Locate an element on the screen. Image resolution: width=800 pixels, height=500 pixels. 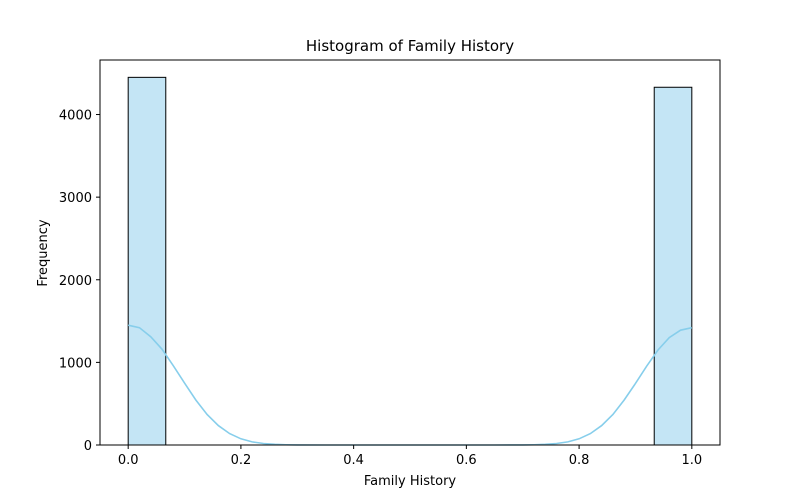
chart-title: Histogram of Family History is located at coordinates (410, 46).